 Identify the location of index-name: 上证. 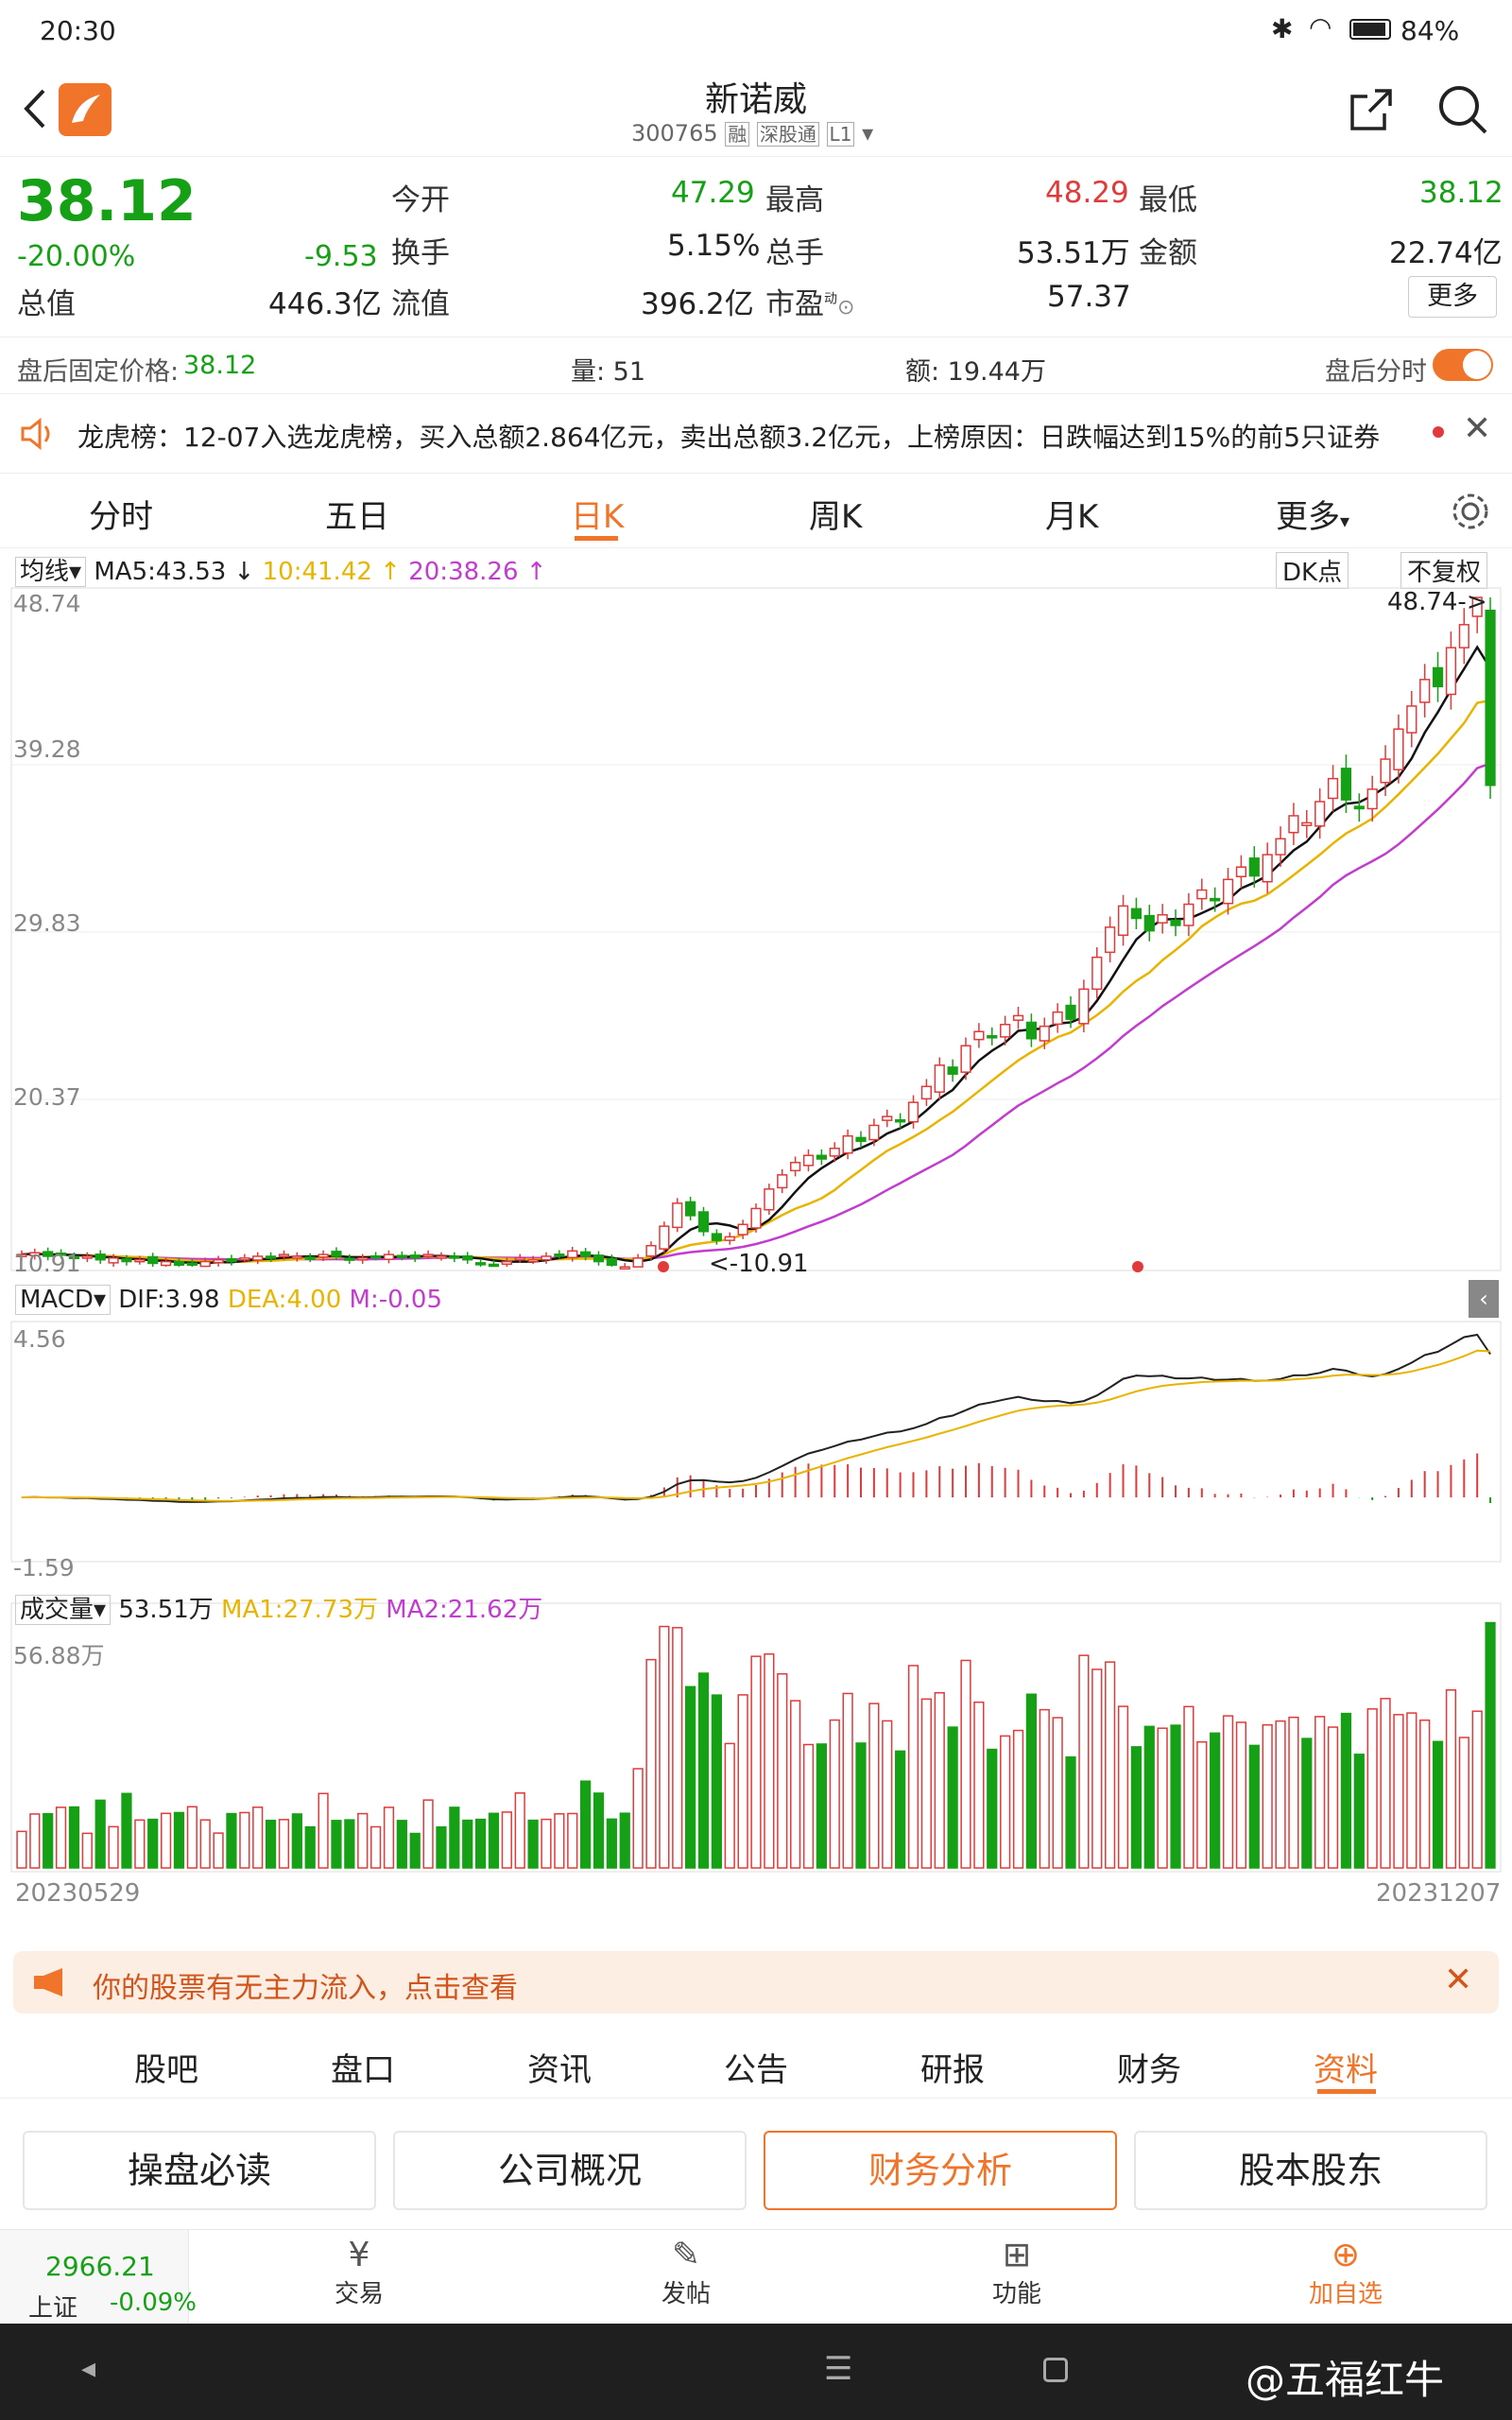
(53, 2308).